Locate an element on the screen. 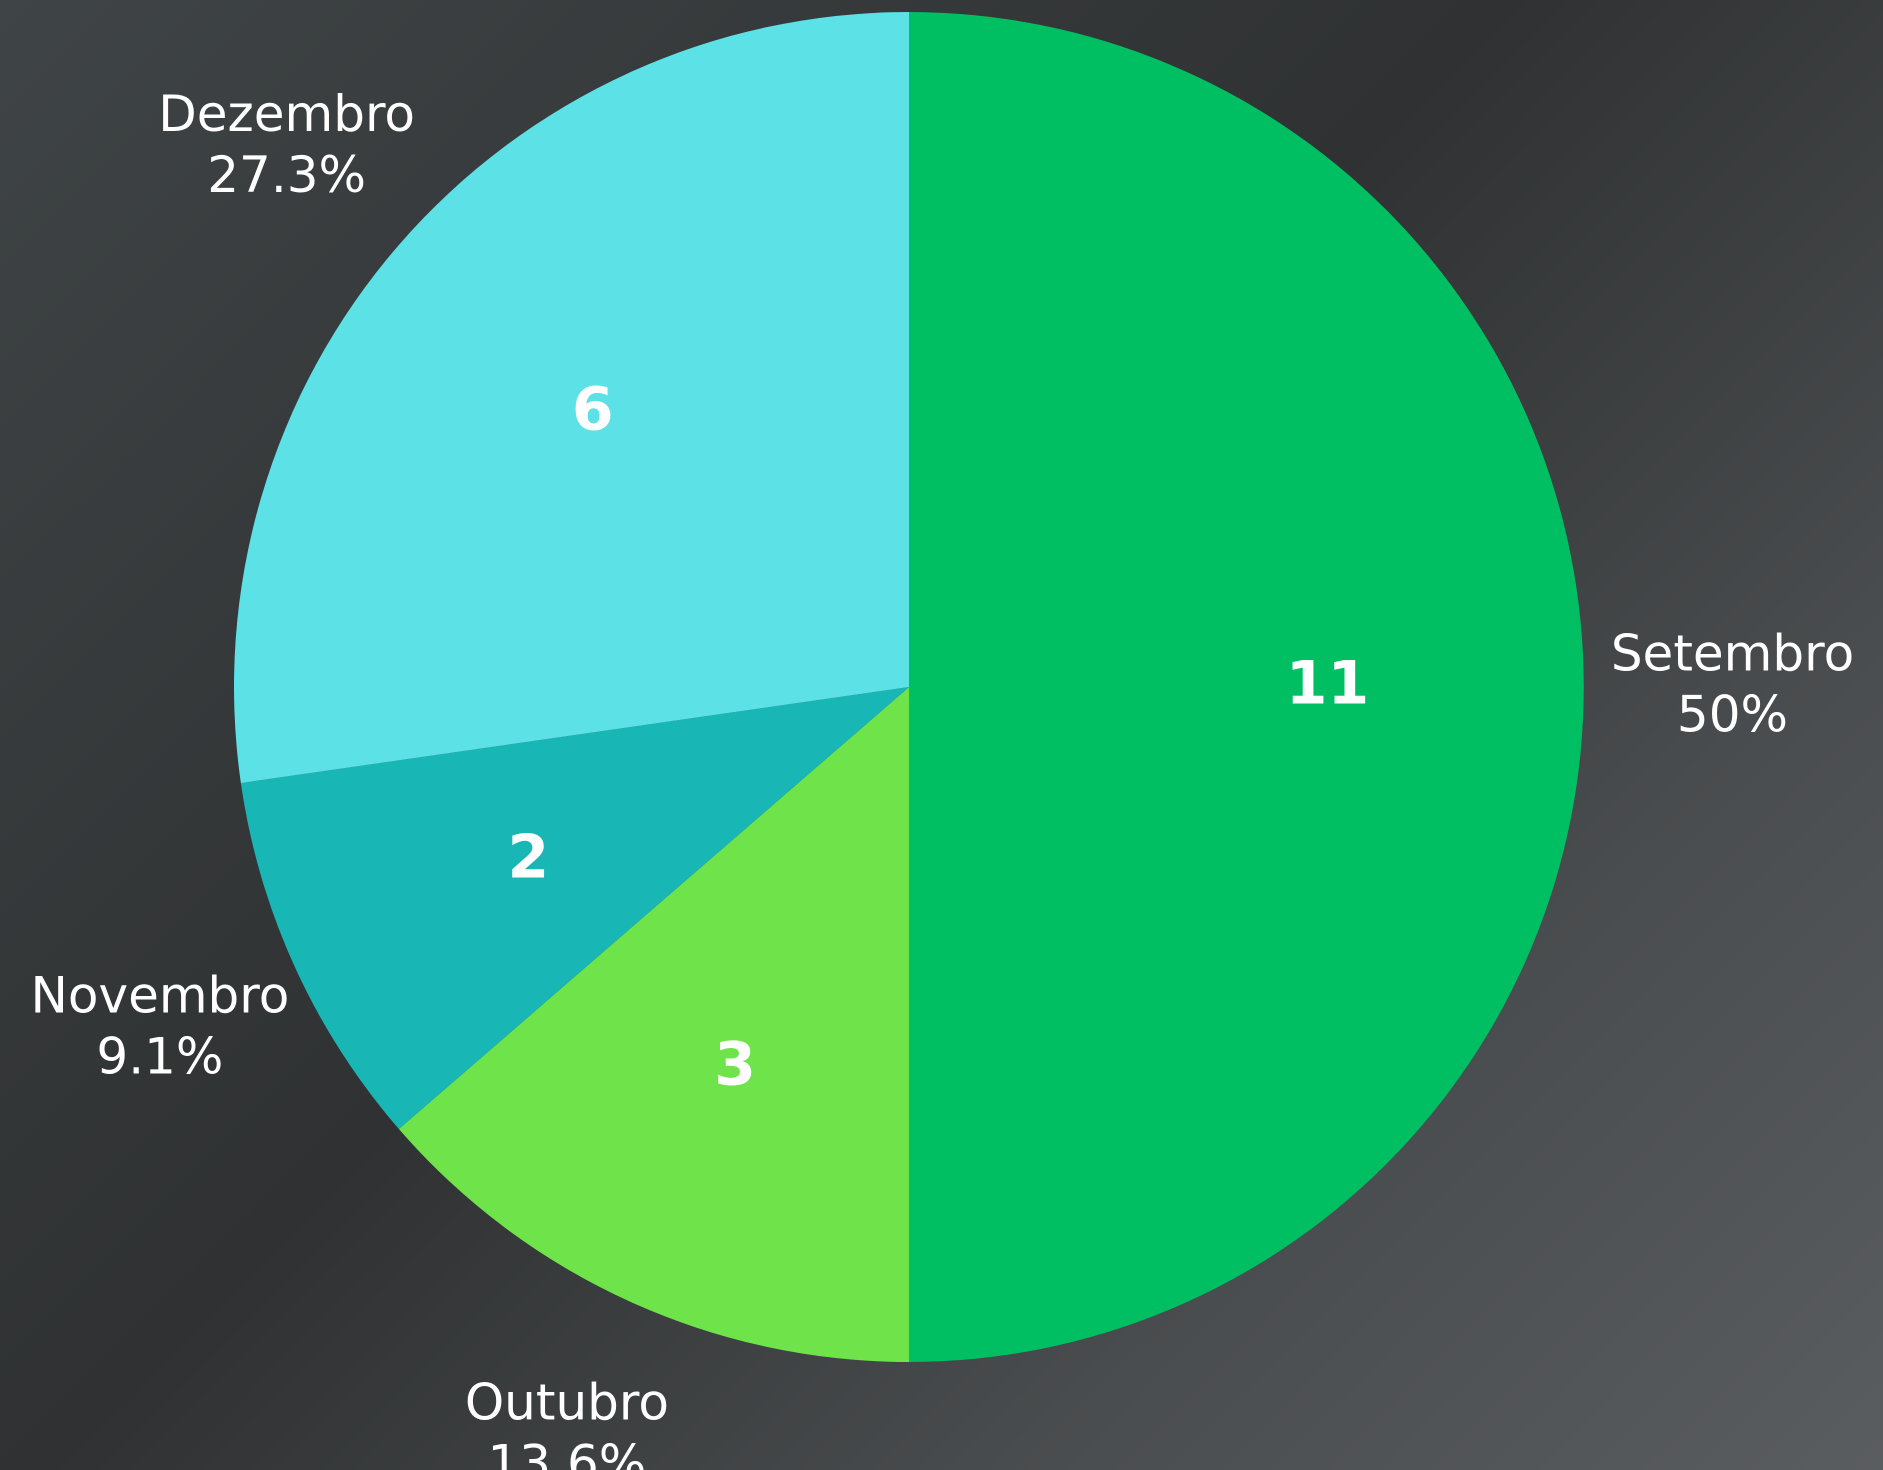 Image resolution: width=1883 pixels, height=1470 pixels. slice-percent-label: 50% is located at coordinates (1732, 715).